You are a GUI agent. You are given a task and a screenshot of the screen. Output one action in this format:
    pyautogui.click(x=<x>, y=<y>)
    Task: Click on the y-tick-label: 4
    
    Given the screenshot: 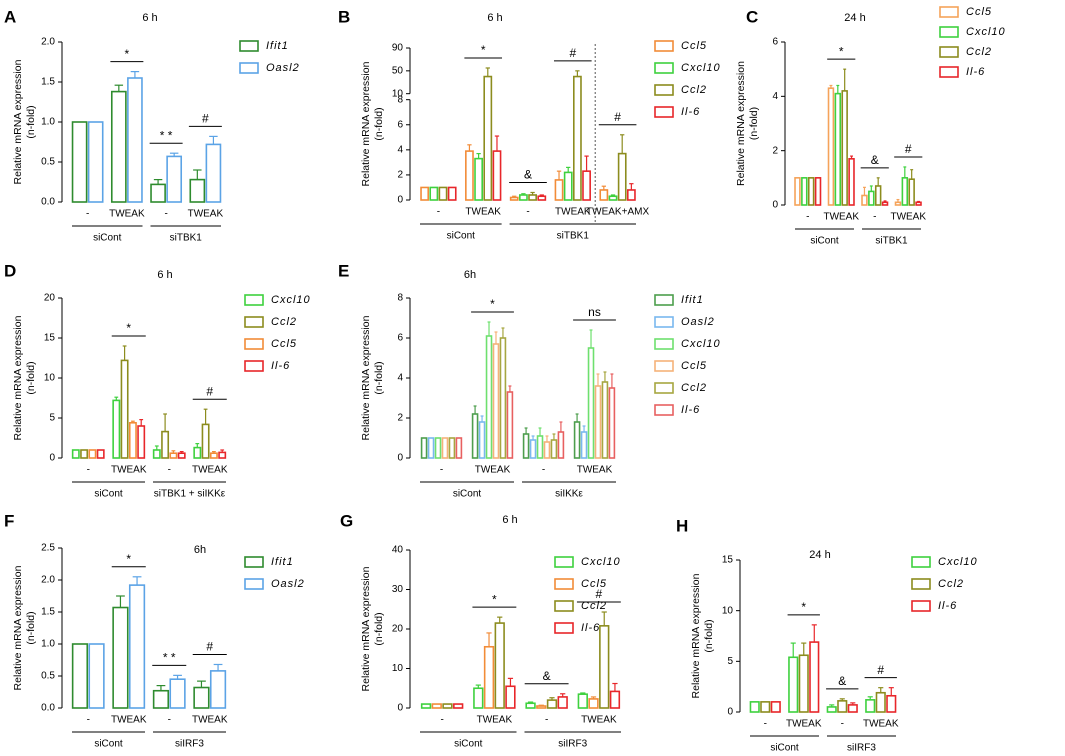 What is the action you would take?
    pyautogui.click(x=400, y=378)
    